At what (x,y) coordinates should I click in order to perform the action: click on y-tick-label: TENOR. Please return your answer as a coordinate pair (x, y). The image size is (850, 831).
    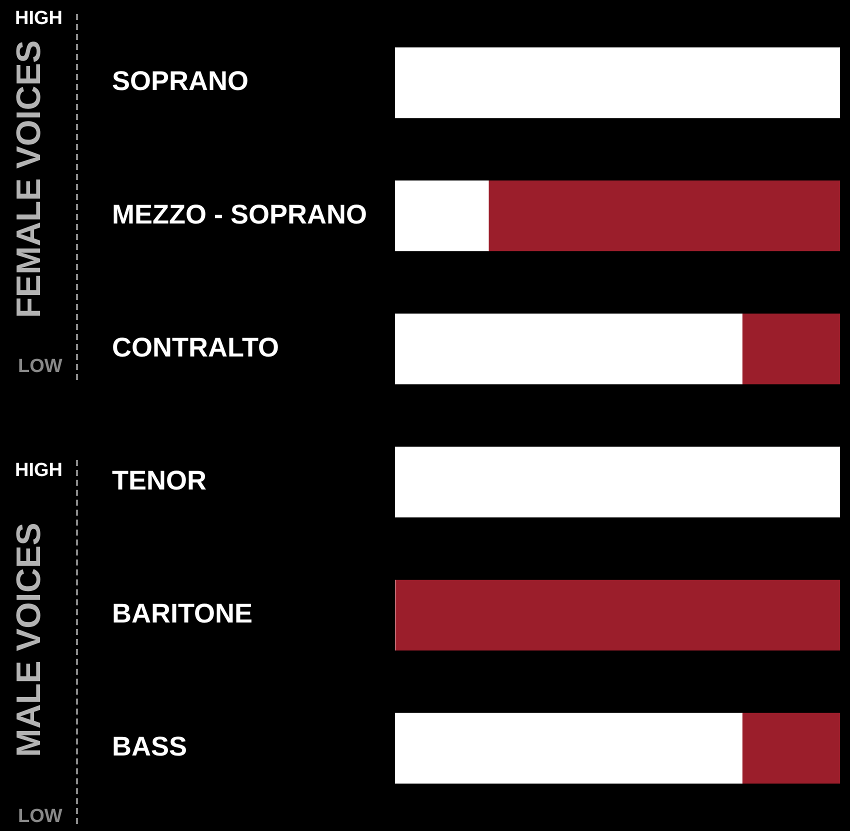
    Looking at the image, I should click on (159, 481).